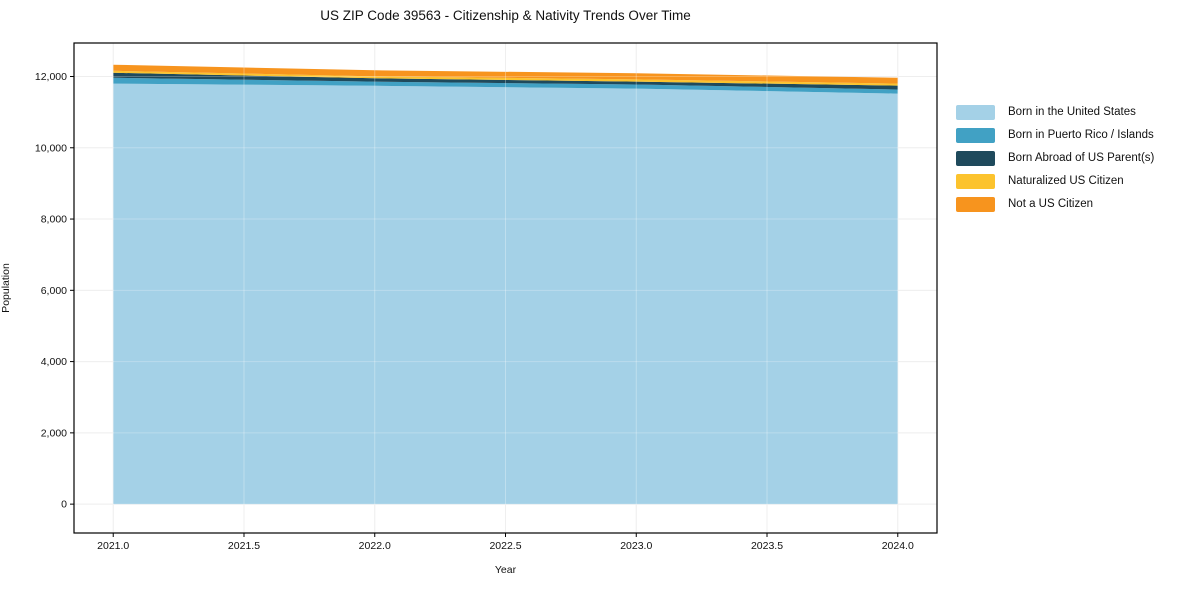  Describe the element at coordinates (54, 291) in the screenshot. I see `y-tick-label: 6,000` at that location.